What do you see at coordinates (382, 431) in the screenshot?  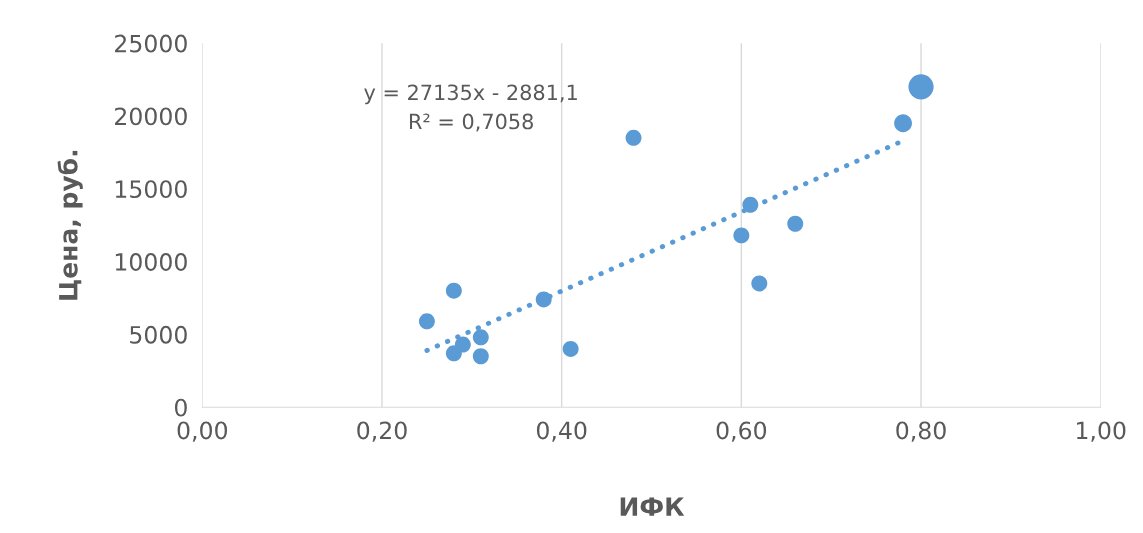 I see `x-tick-label: 0,20` at bounding box center [382, 431].